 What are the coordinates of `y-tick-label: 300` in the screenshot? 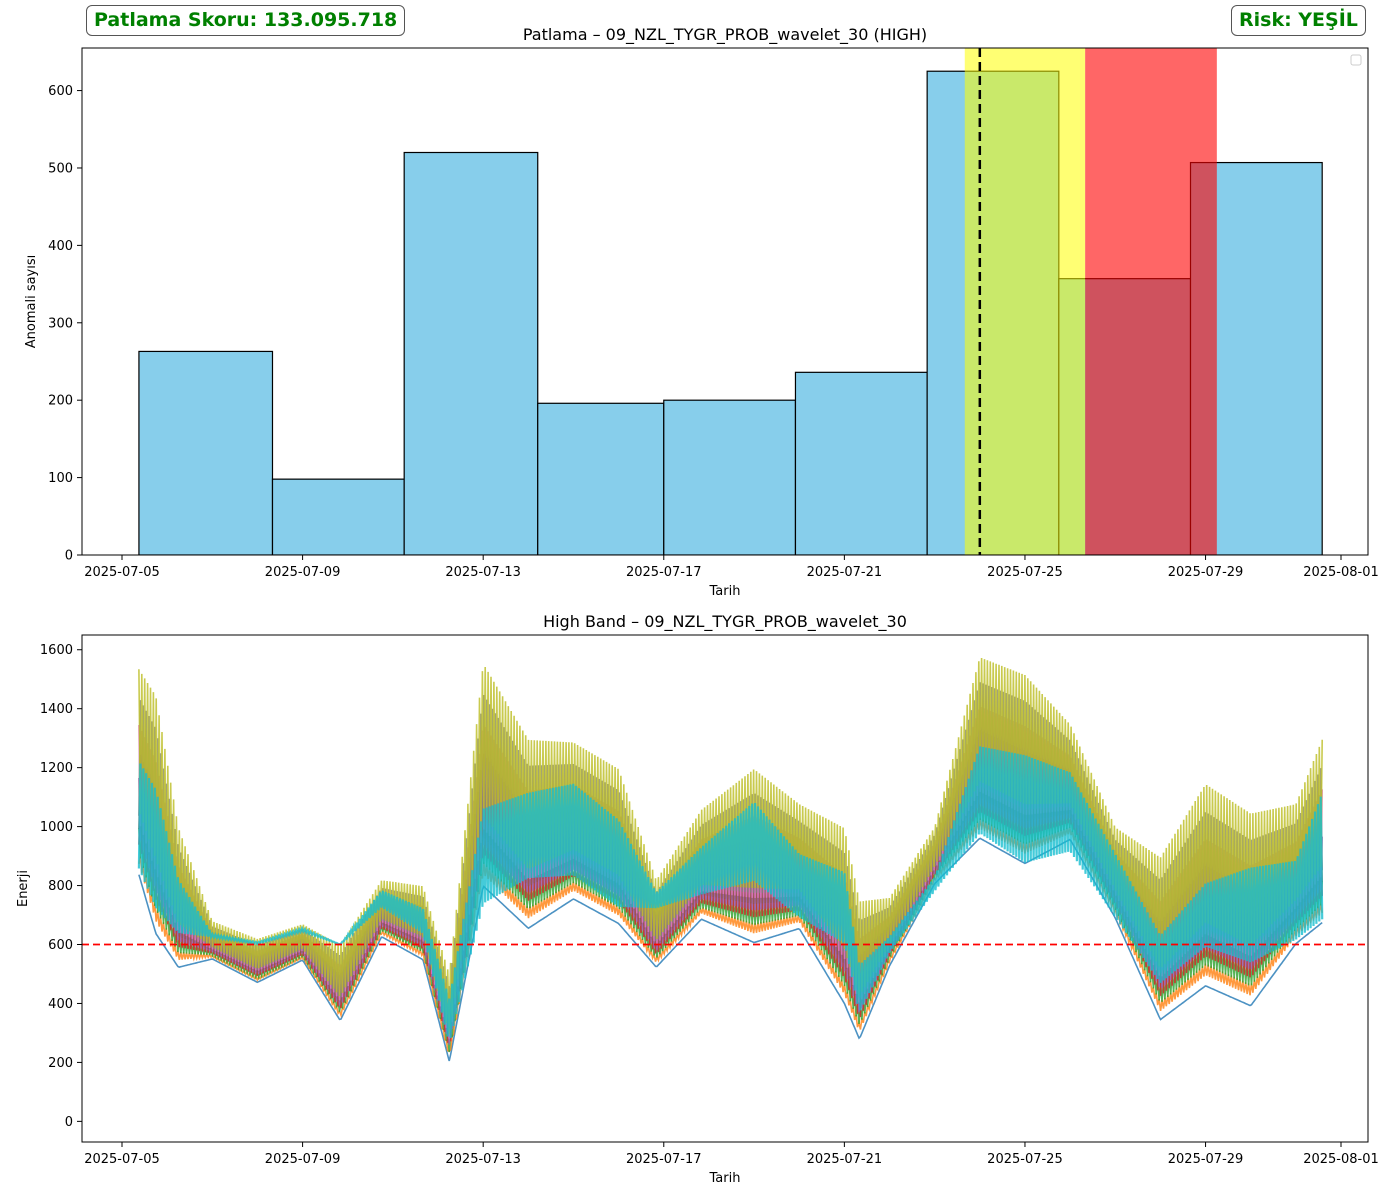 It's located at (60, 323).